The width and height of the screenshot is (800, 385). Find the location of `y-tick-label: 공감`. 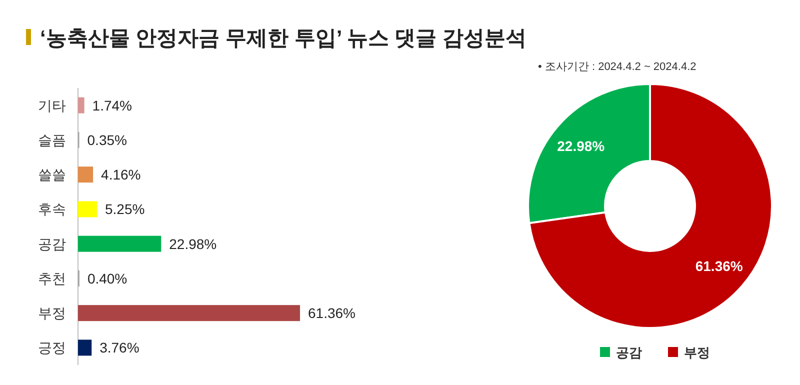

y-tick-label: 공감 is located at coordinates (52, 244).